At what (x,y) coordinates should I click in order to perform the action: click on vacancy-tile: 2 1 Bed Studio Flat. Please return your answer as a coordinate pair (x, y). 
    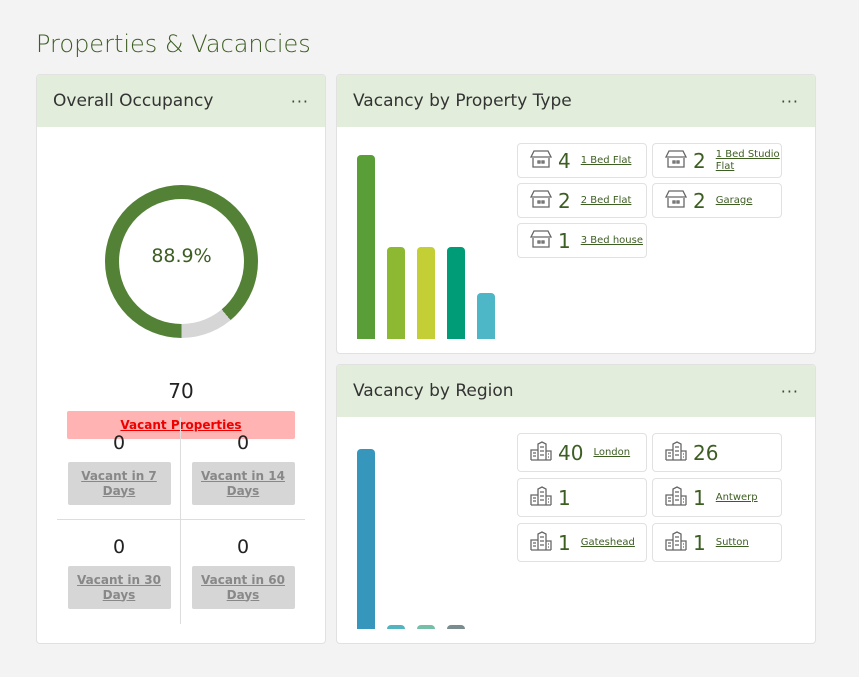
    Looking at the image, I should click on (717, 160).